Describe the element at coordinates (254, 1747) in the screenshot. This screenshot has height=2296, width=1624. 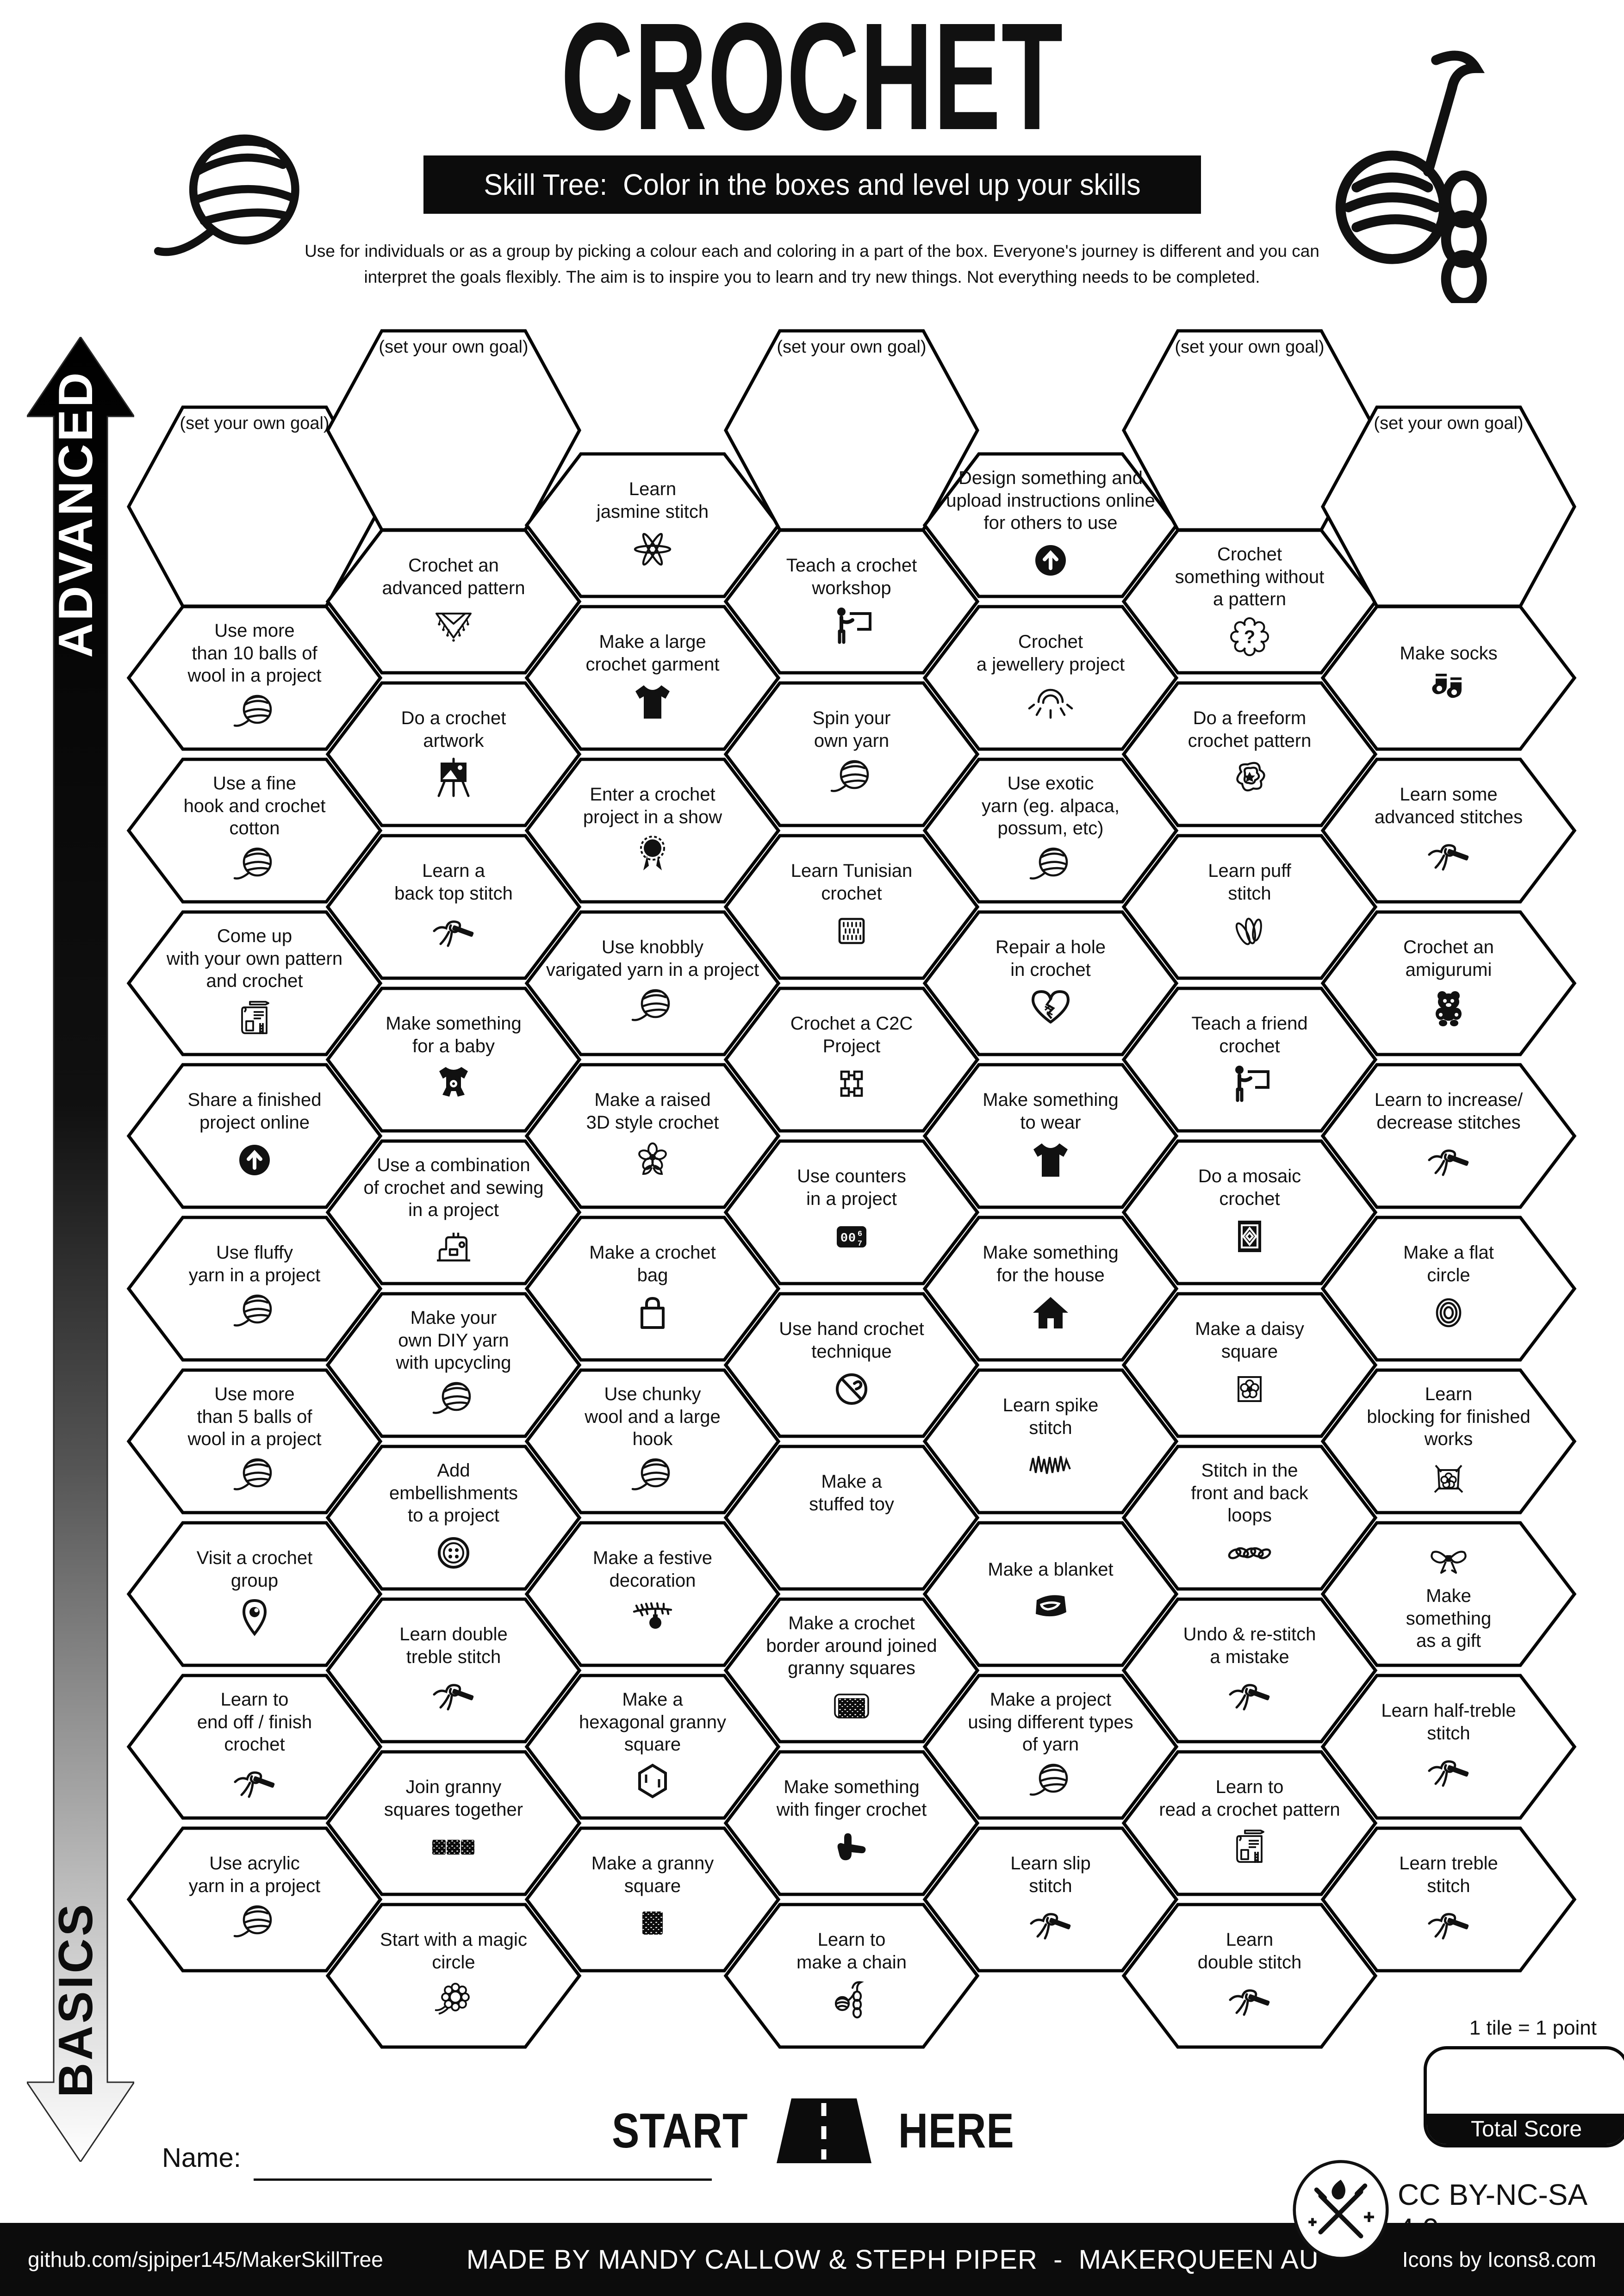
I see `hex-tile: Learn to end off / finish crochet` at that location.